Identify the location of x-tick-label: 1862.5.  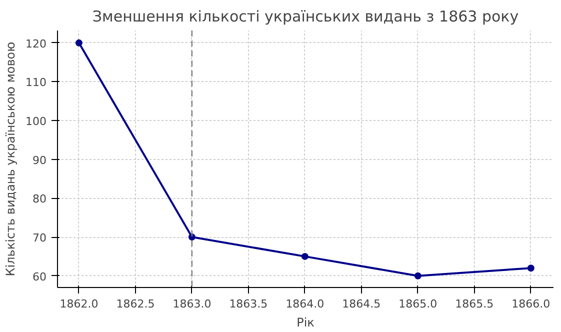
(135, 304).